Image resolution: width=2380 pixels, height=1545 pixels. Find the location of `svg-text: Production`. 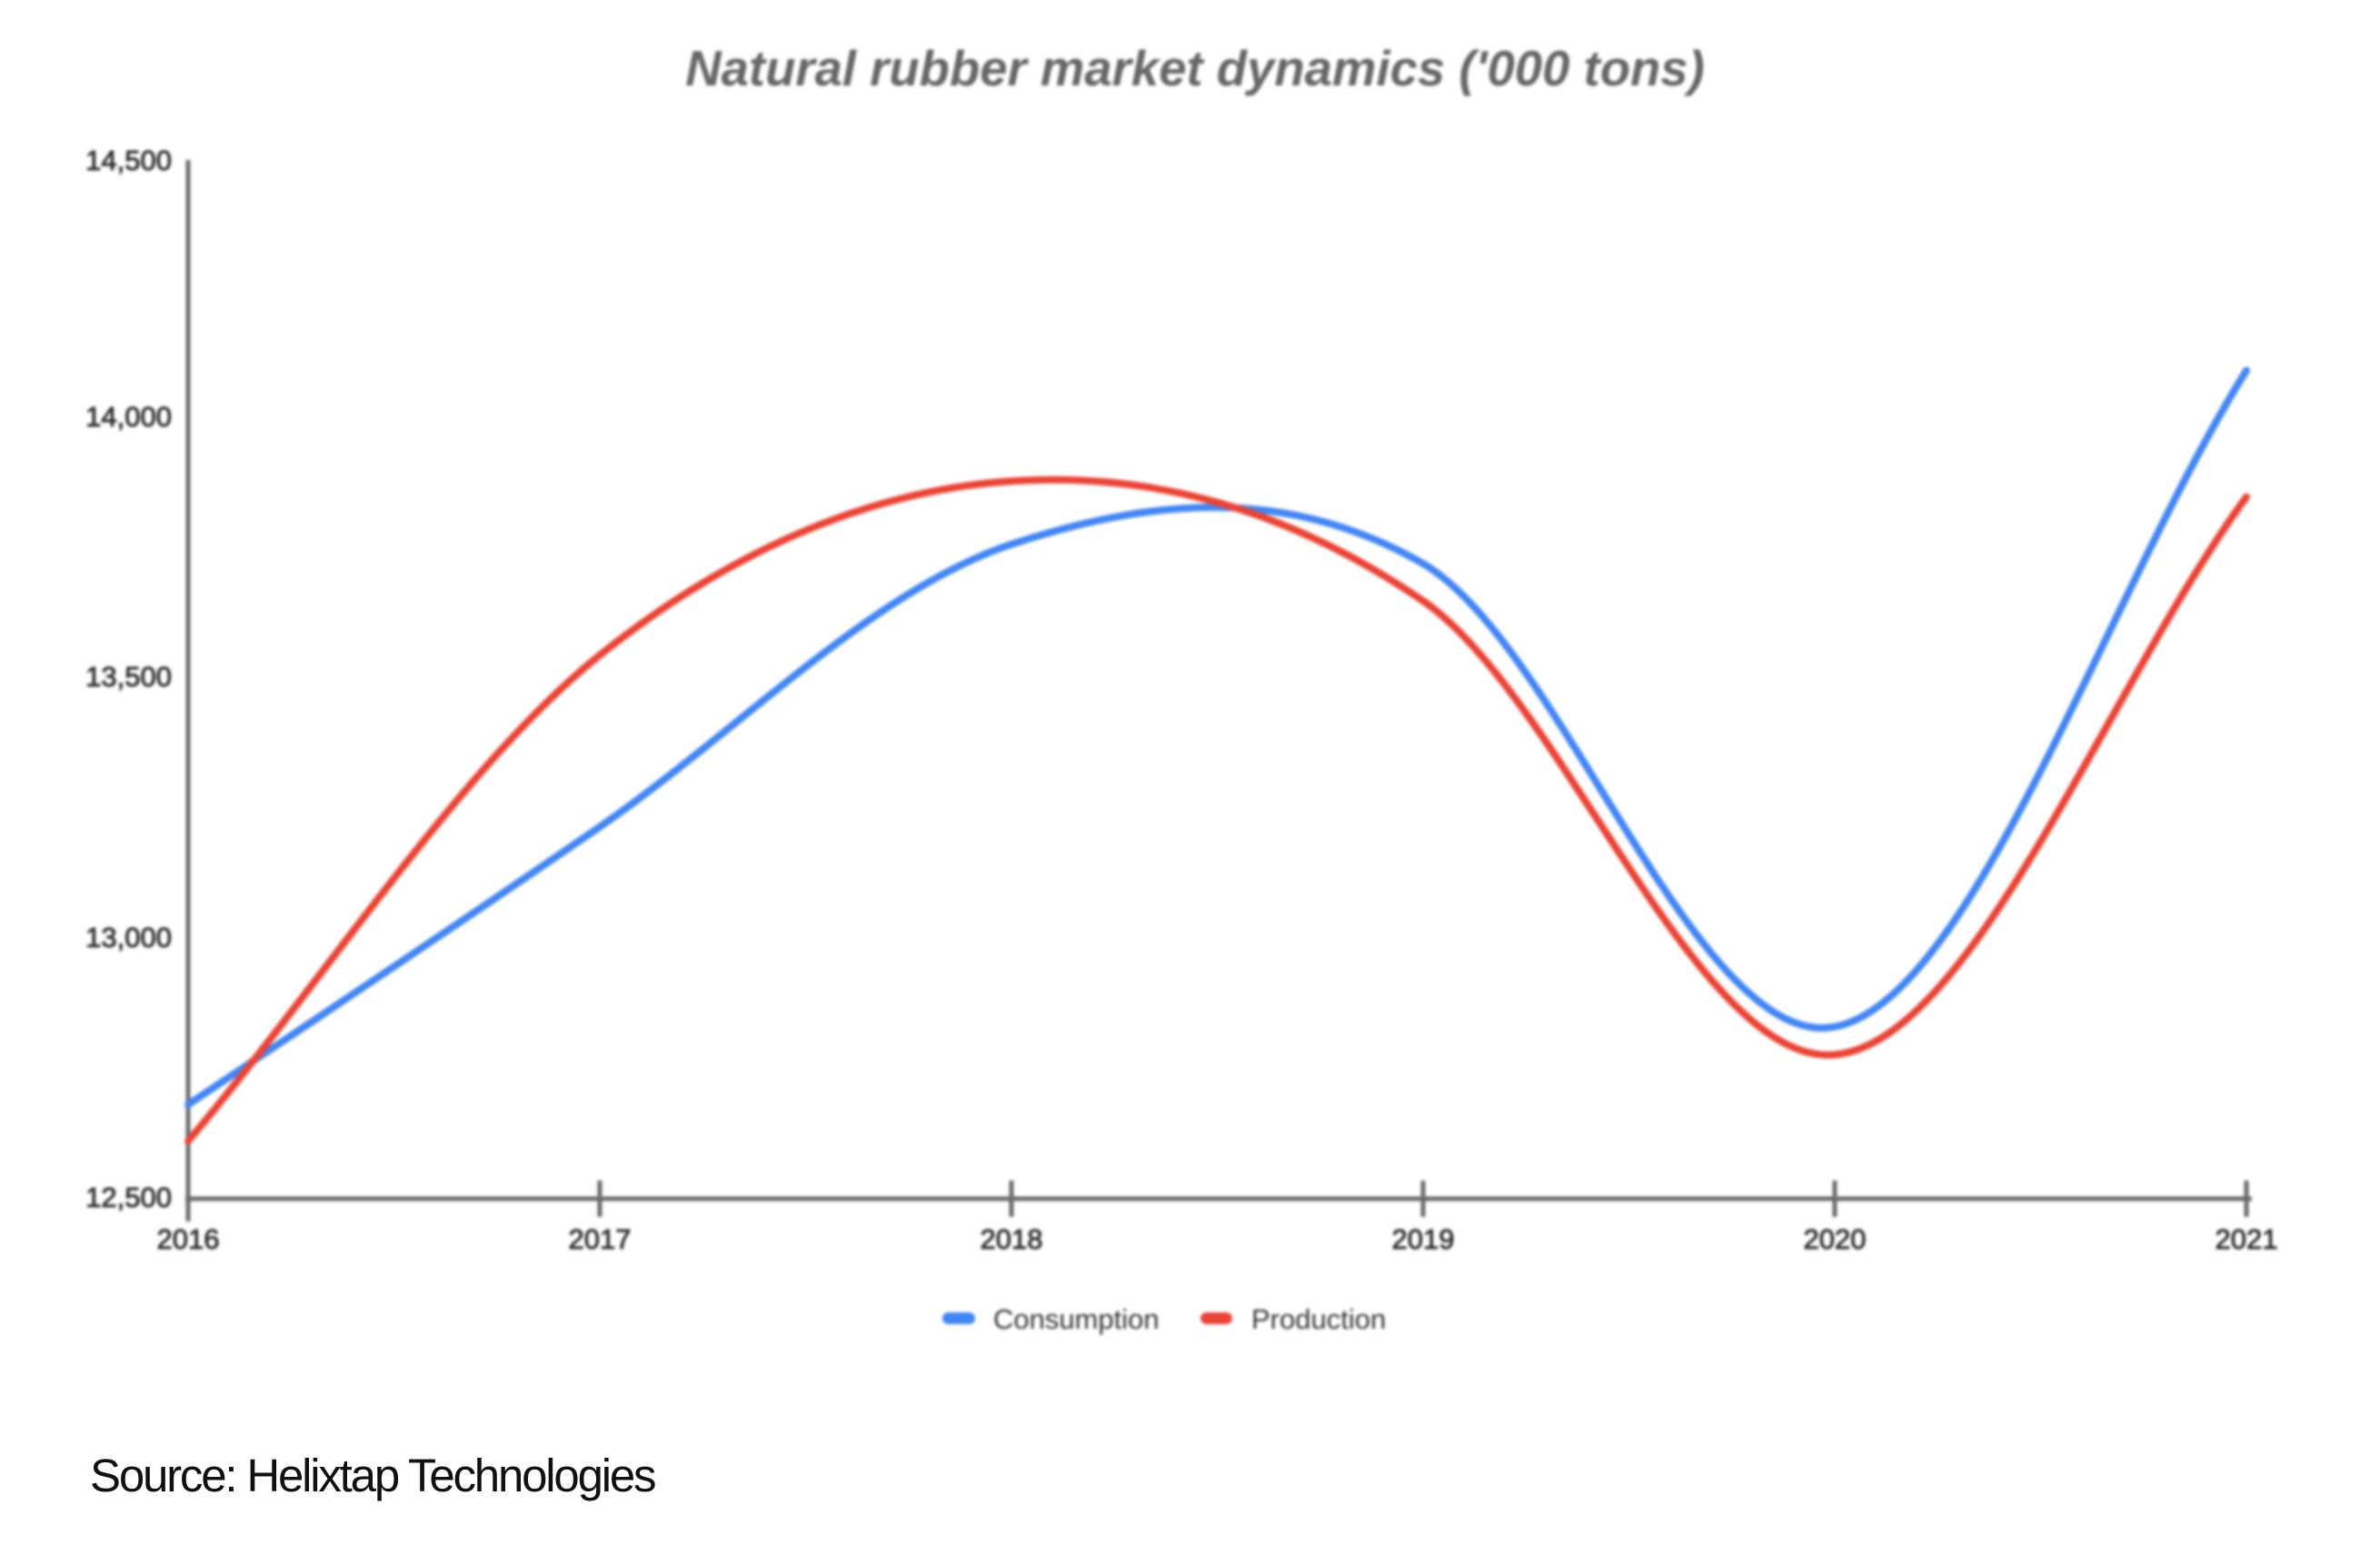

svg-text: Production is located at coordinates (1318, 1319).